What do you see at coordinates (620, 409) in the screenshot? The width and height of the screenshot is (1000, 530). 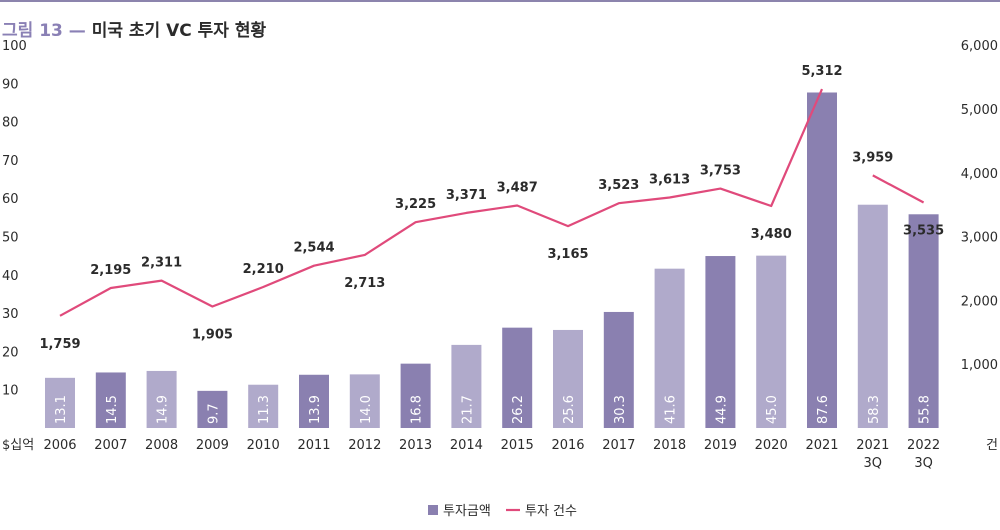 I see `bar-value-label: 30.3` at bounding box center [620, 409].